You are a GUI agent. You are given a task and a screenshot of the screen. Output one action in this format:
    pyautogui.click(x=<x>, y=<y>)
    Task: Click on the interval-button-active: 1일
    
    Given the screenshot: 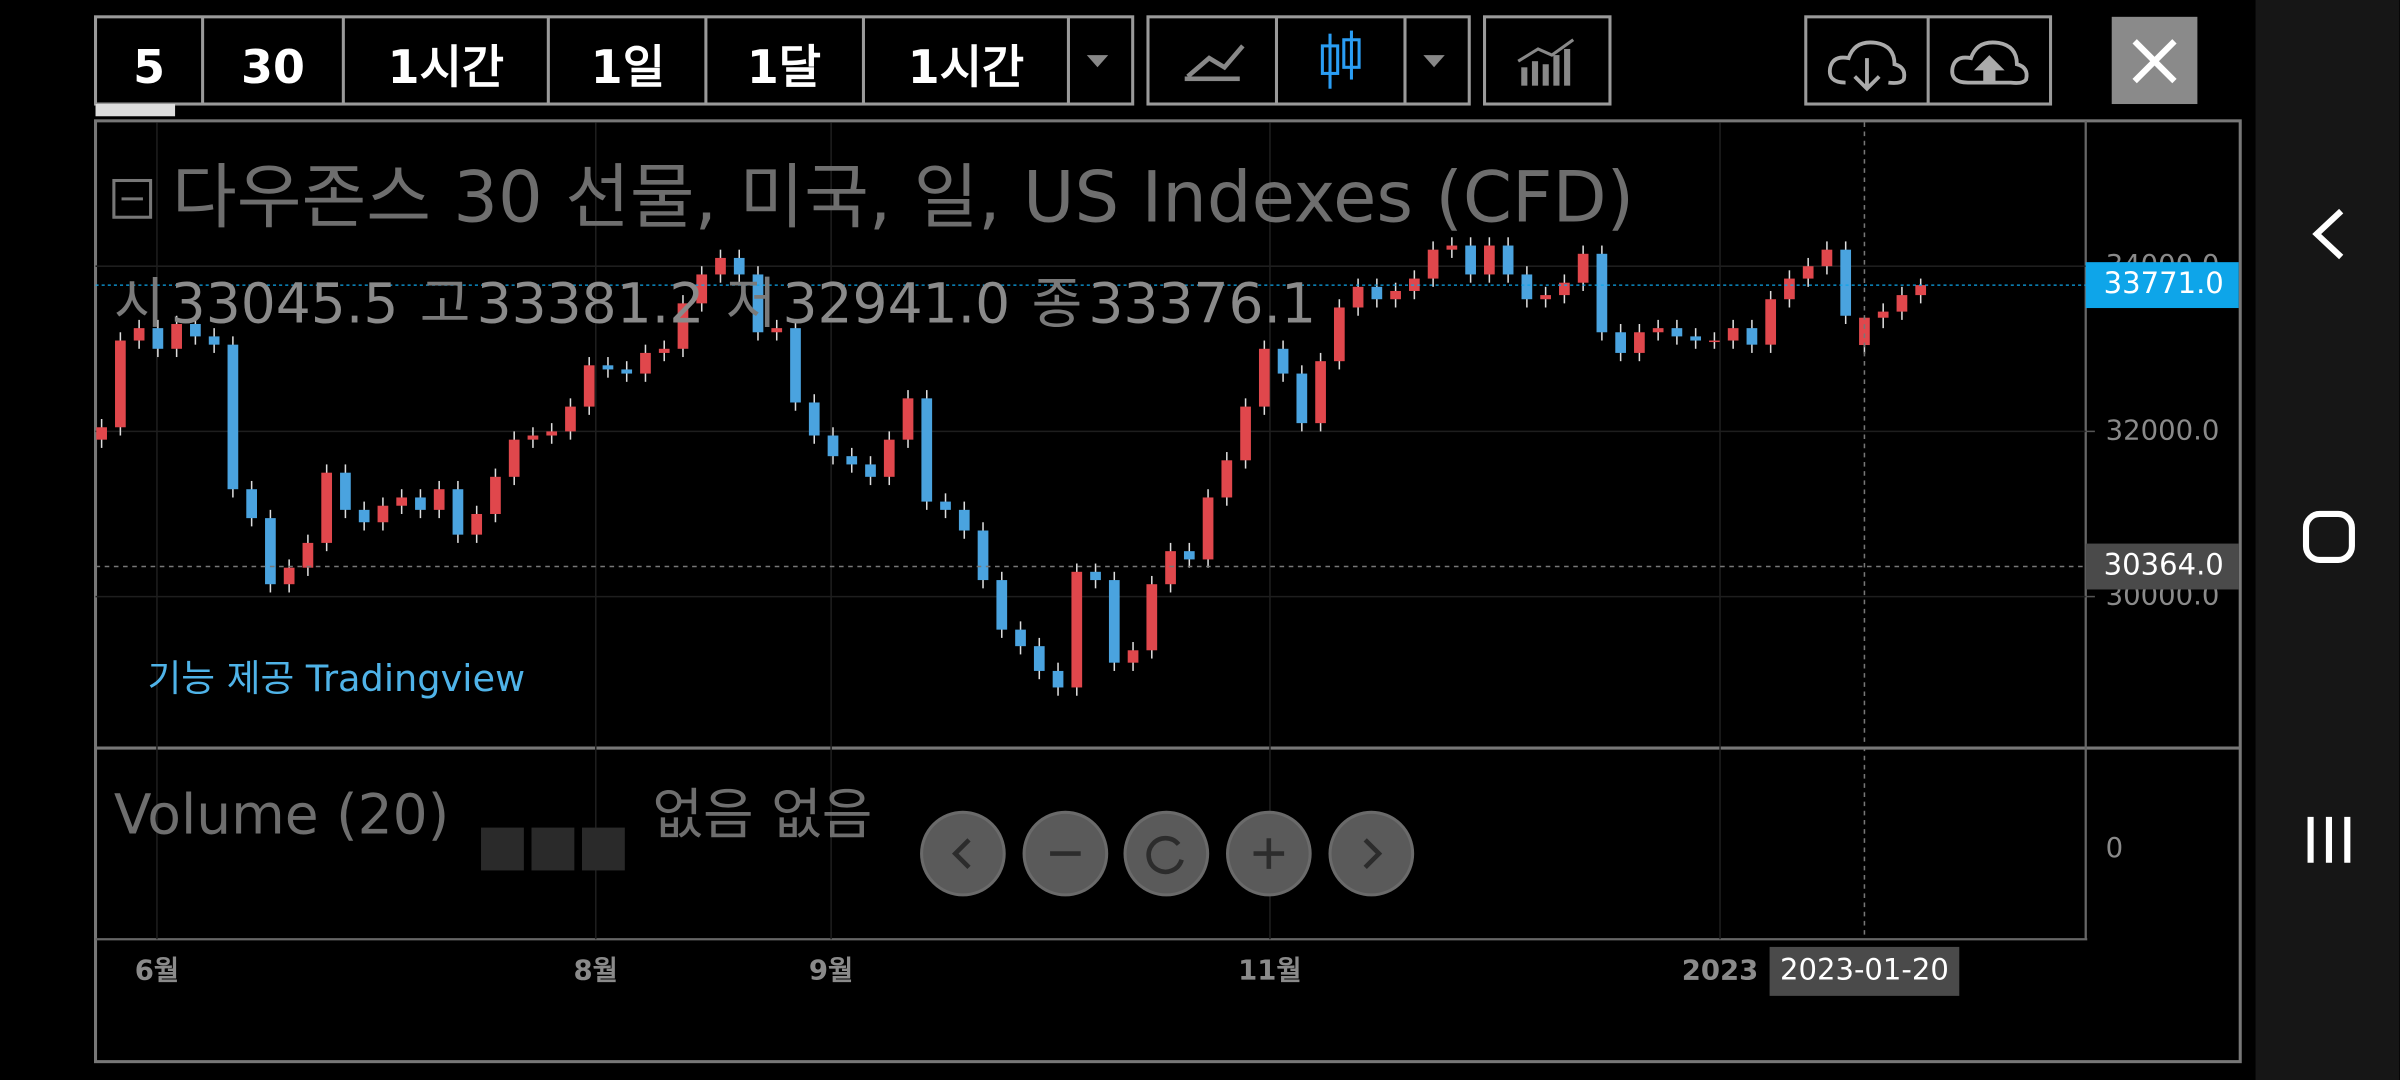 What is the action you would take?
    pyautogui.click(x=628, y=67)
    